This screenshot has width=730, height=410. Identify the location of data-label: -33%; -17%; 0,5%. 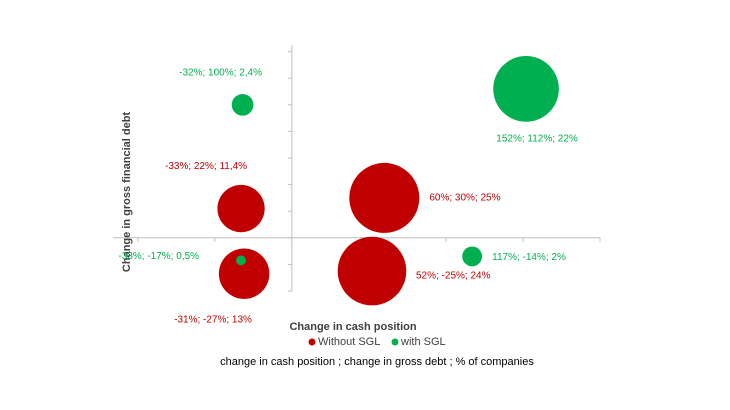
(158, 256).